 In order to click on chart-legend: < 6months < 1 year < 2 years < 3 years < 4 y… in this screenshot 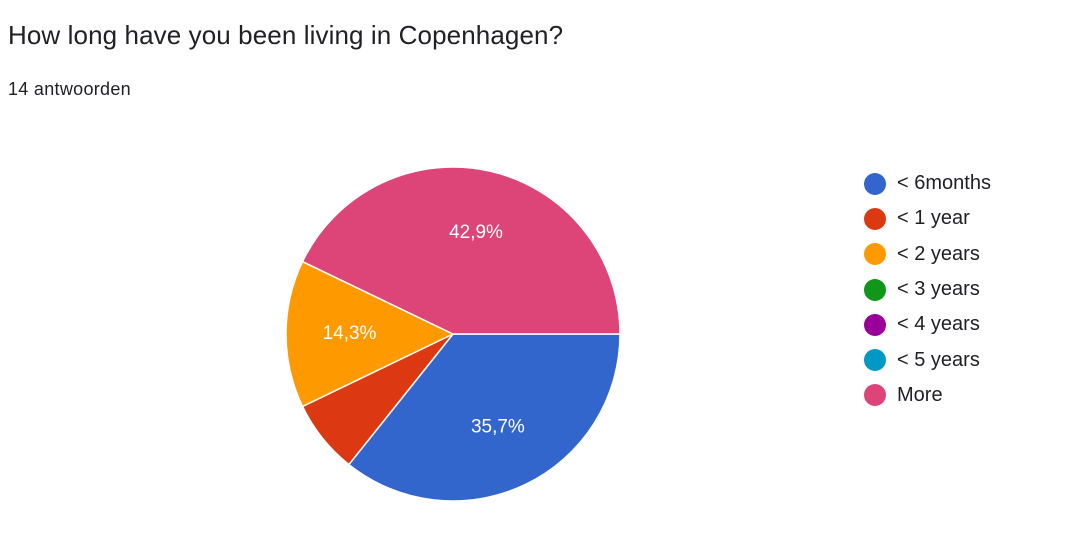, I will do `click(927, 289)`.